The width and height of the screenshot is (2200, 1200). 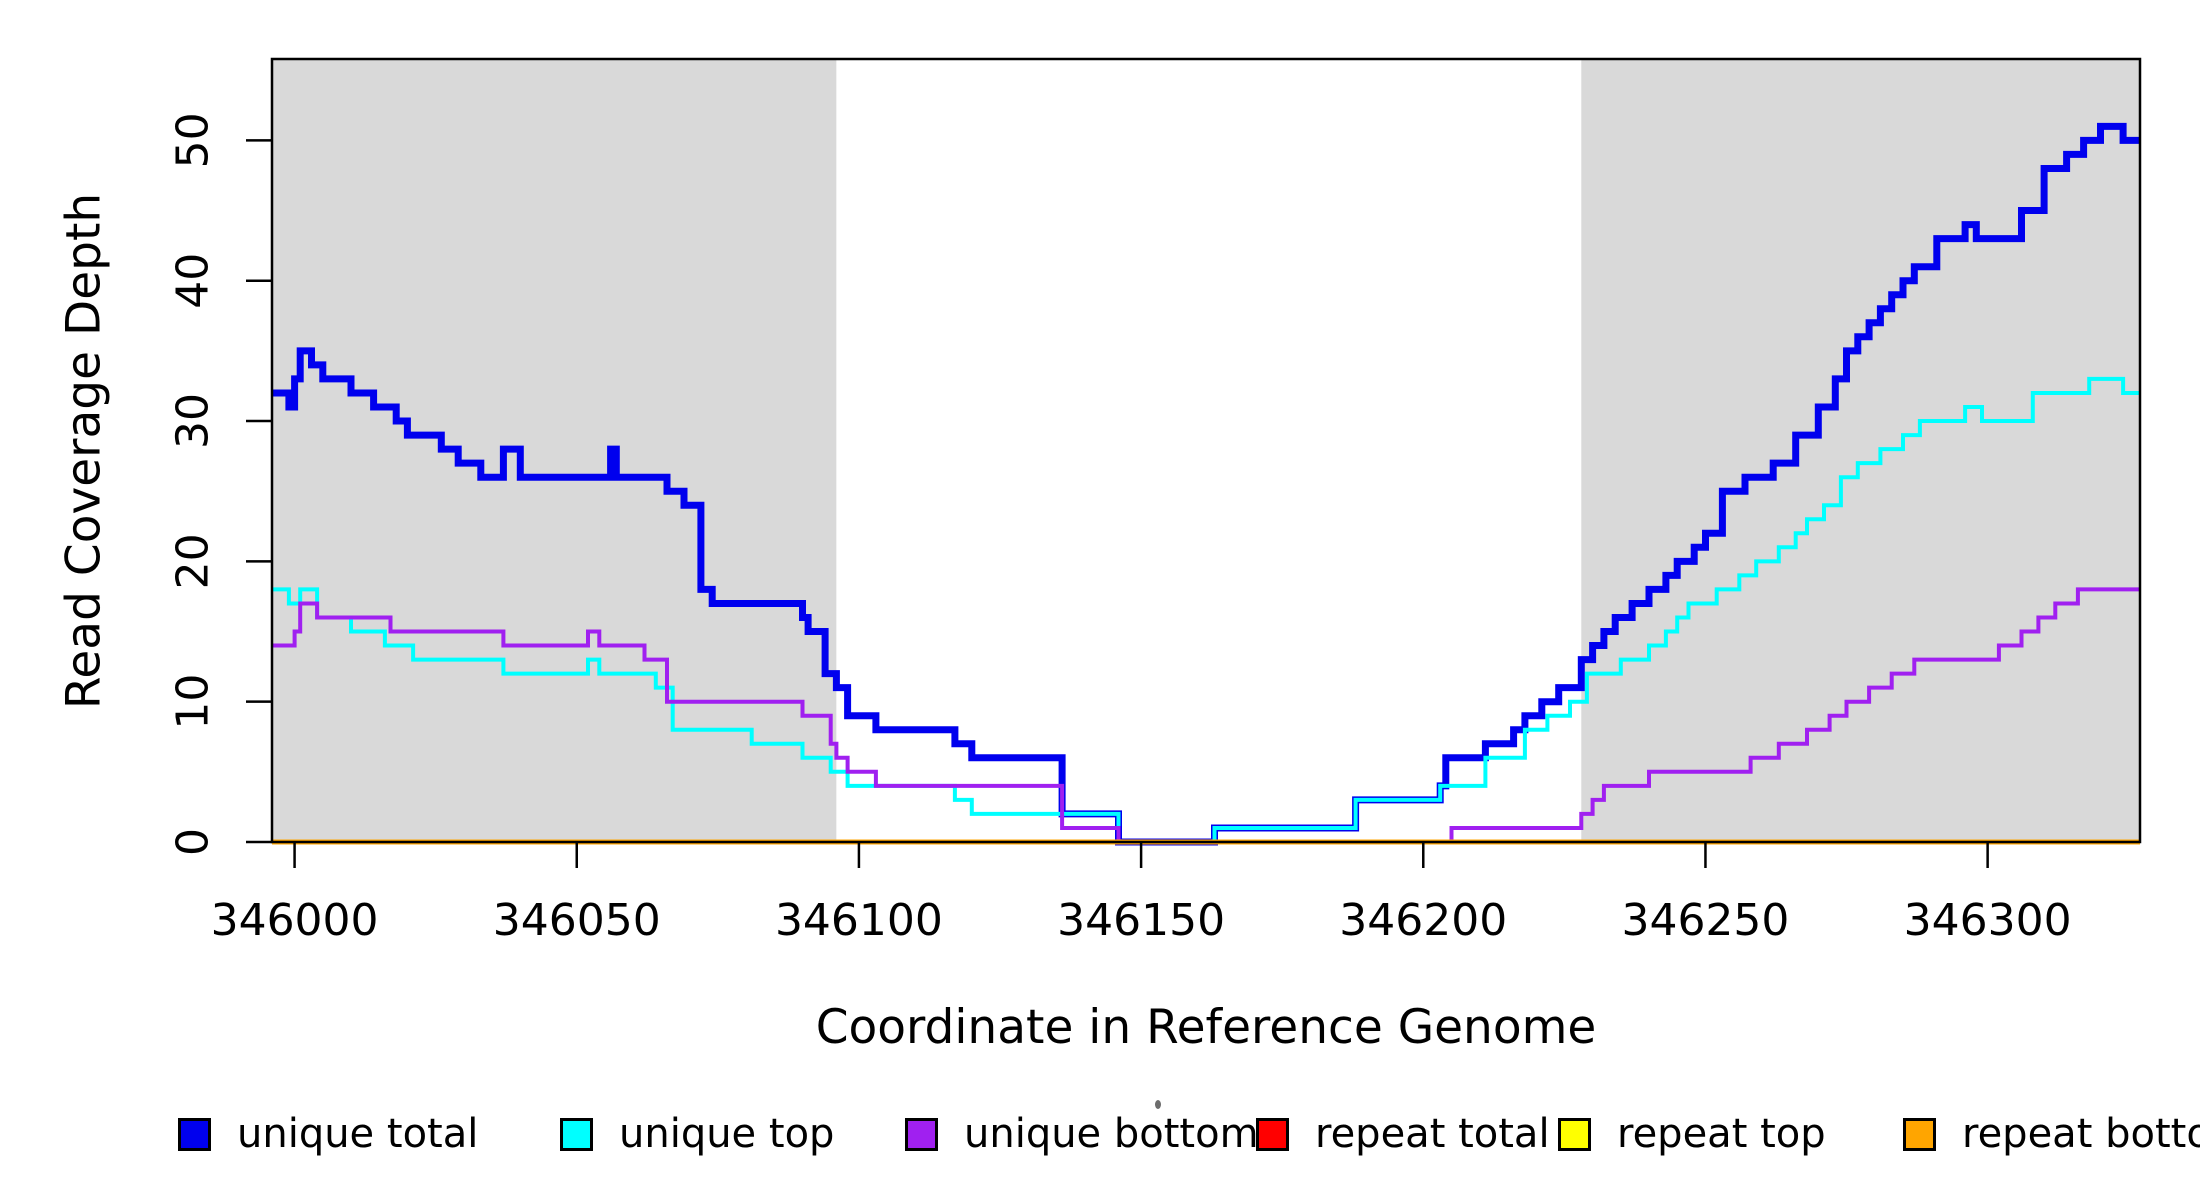 What do you see at coordinates (1721, 1134) in the screenshot?
I see `legend-label: repeat top` at bounding box center [1721, 1134].